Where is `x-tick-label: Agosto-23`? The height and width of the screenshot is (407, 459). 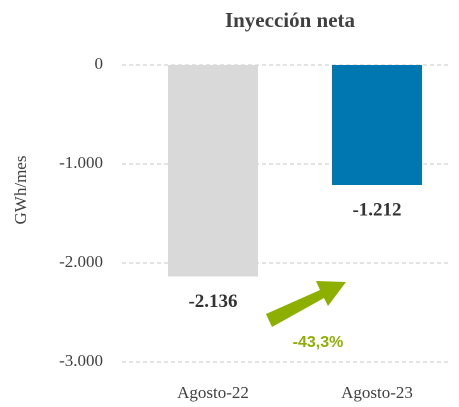
x-tick-label: Agosto-23 is located at coordinates (377, 392).